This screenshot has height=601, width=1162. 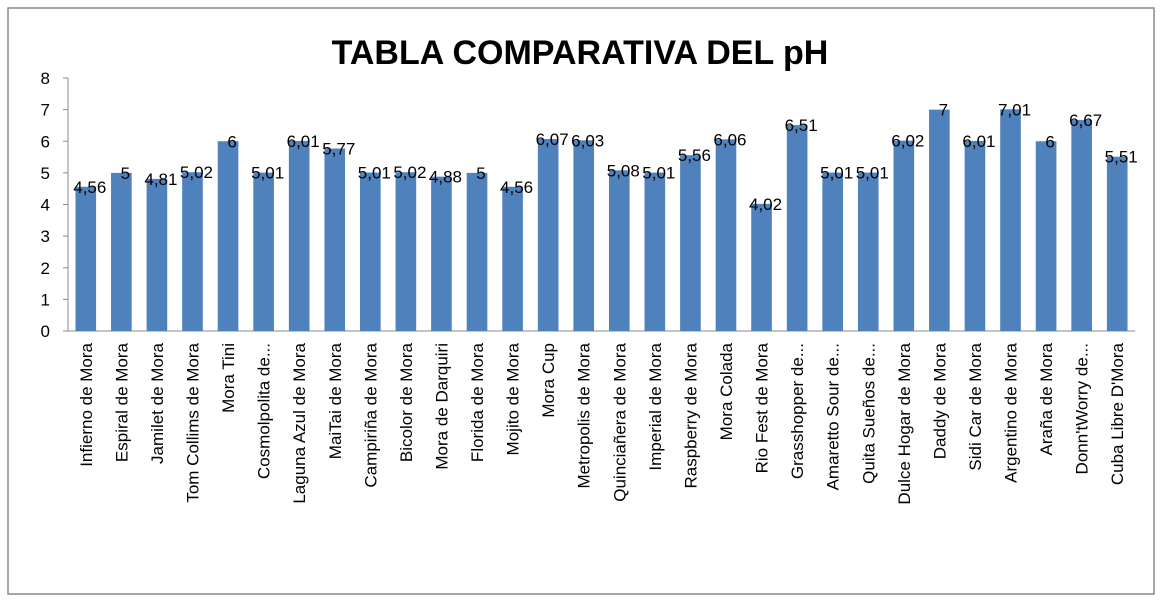 What do you see at coordinates (623, 170) in the screenshot?
I see `data-label: 5,08` at bounding box center [623, 170].